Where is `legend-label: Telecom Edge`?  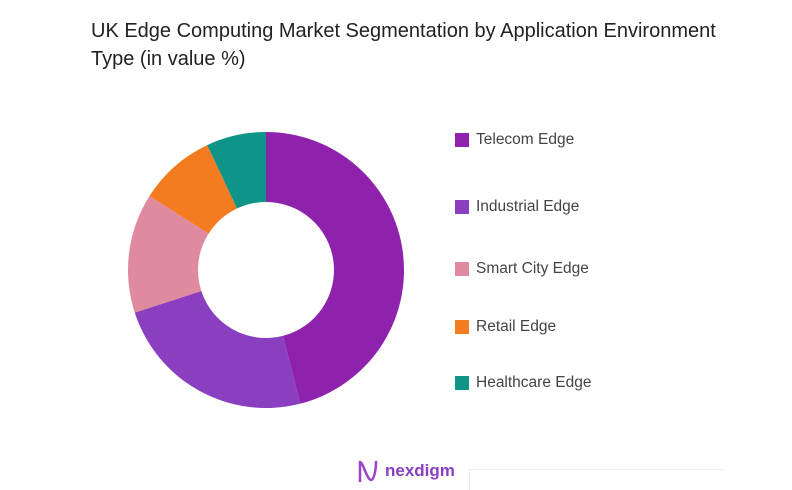 legend-label: Telecom Edge is located at coordinates (525, 139).